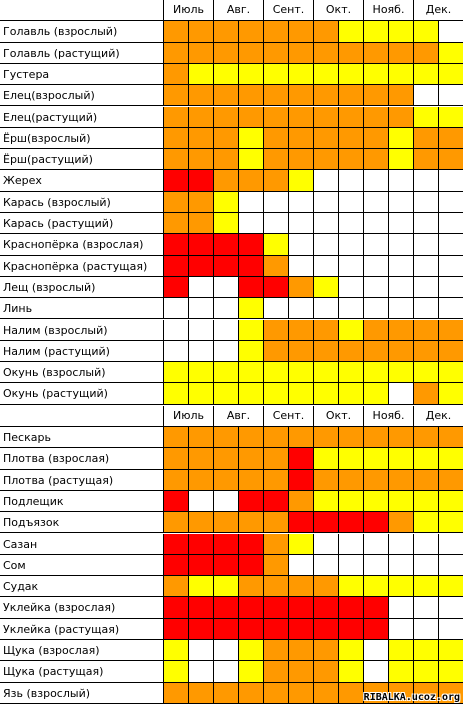 This screenshot has width=463, height=705. I want to click on month-header: Окт., so click(339, 416).